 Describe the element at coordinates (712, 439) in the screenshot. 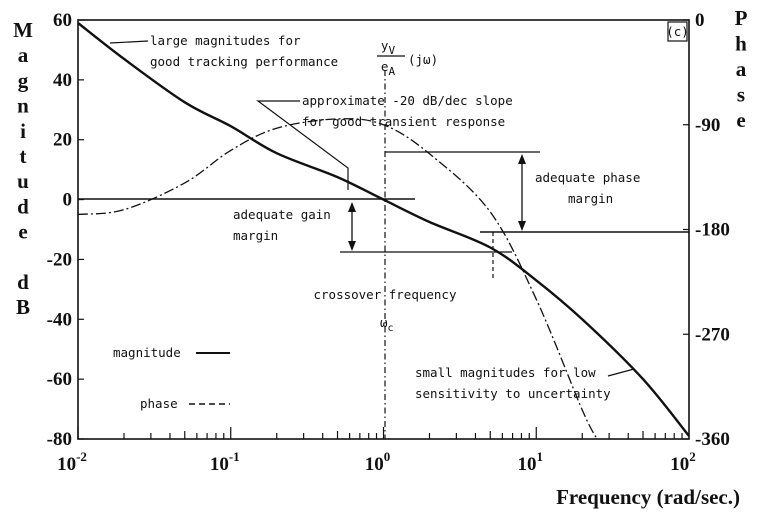

I see `y-right-tick-label: -360` at that location.